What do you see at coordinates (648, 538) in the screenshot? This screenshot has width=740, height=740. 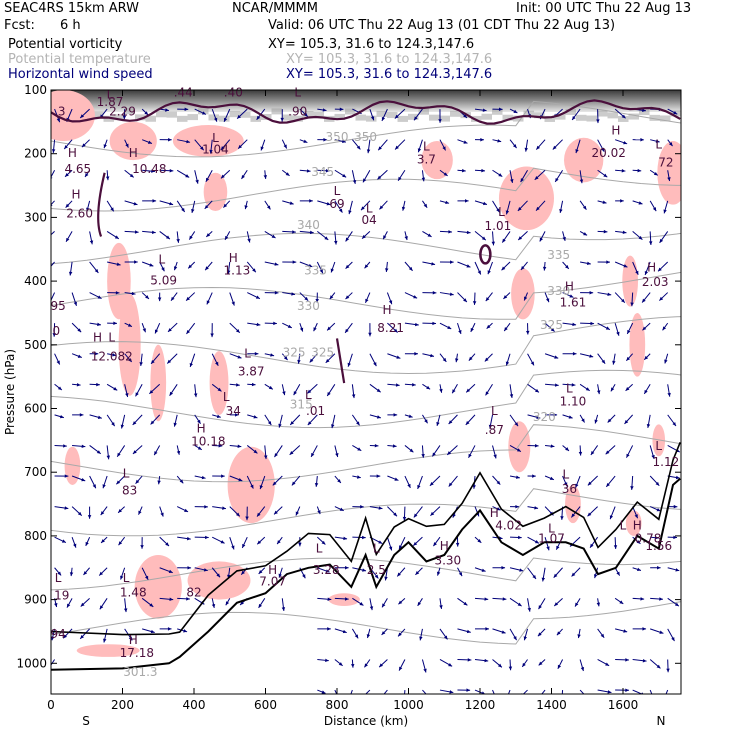 I see `pv-label: 0.78` at bounding box center [648, 538].